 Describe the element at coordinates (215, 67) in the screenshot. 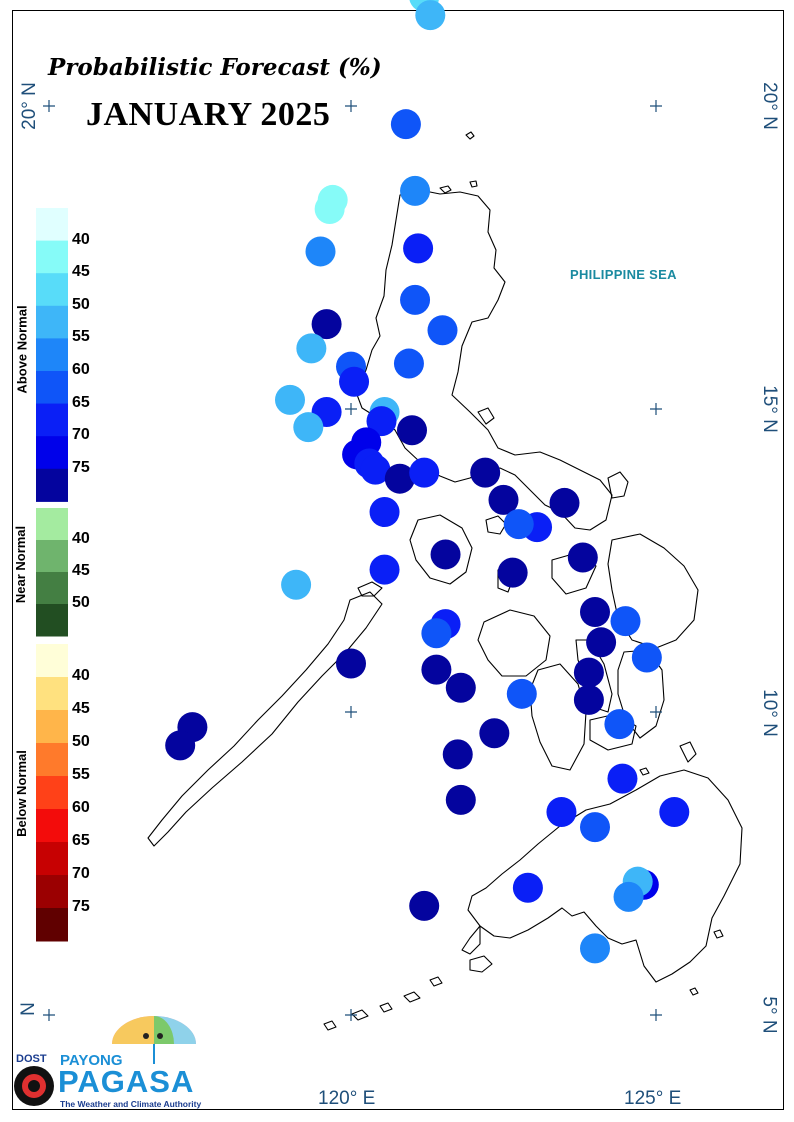

I see `forecast-title: Probabilistic Forecast (%)` at that location.